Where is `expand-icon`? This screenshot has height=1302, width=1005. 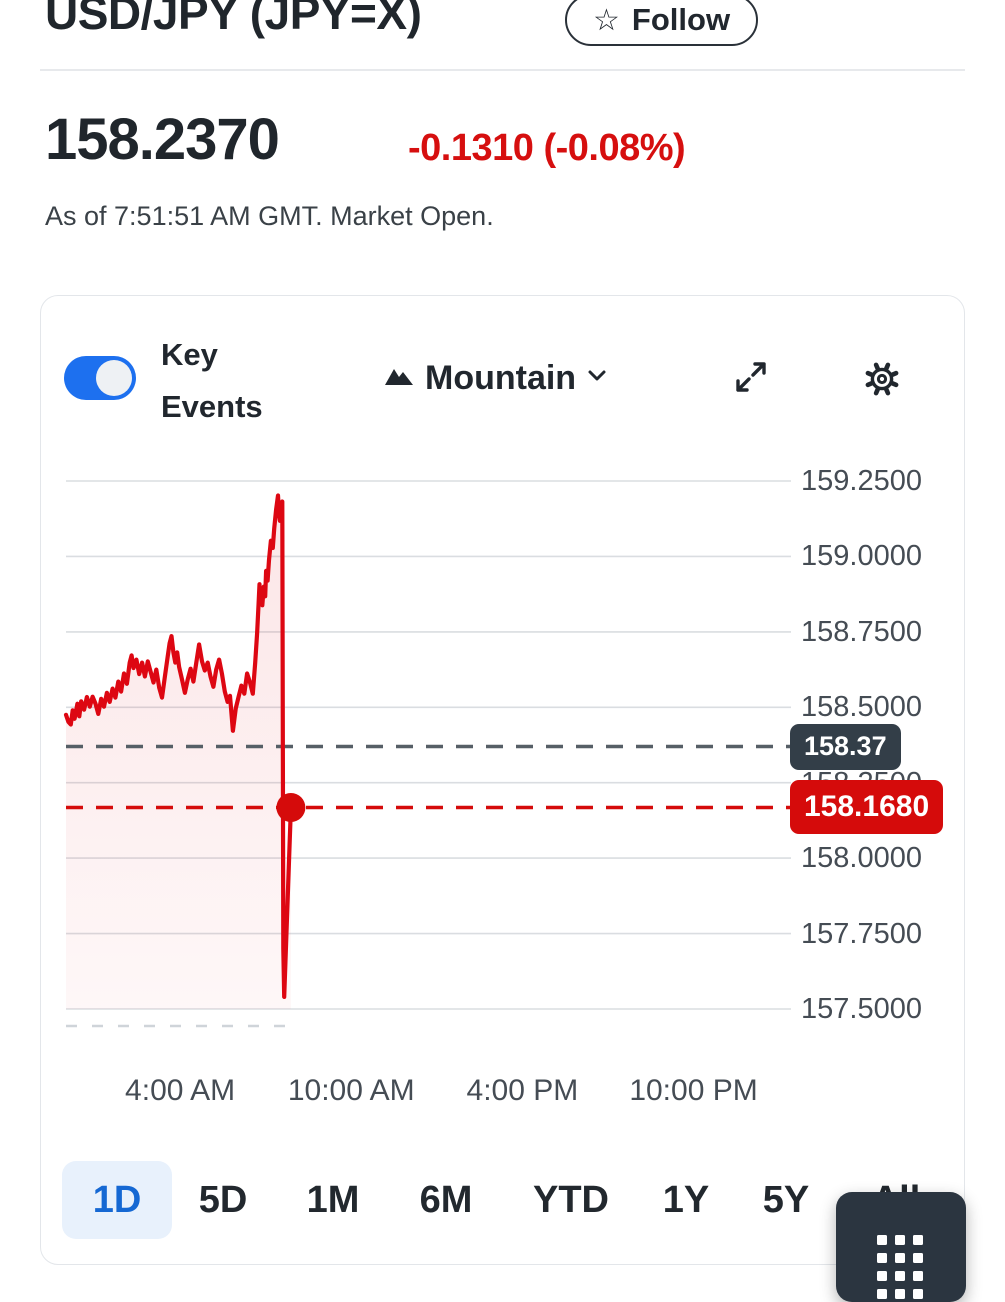
expand-icon is located at coordinates (751, 379).